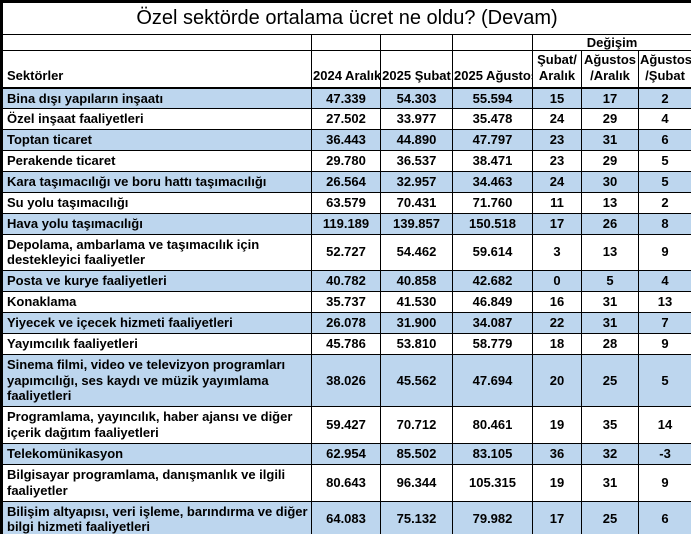 This screenshot has width=691, height=534. What do you see at coordinates (416, 202) in the screenshot?
I see `value-cell: 70.431` at bounding box center [416, 202].